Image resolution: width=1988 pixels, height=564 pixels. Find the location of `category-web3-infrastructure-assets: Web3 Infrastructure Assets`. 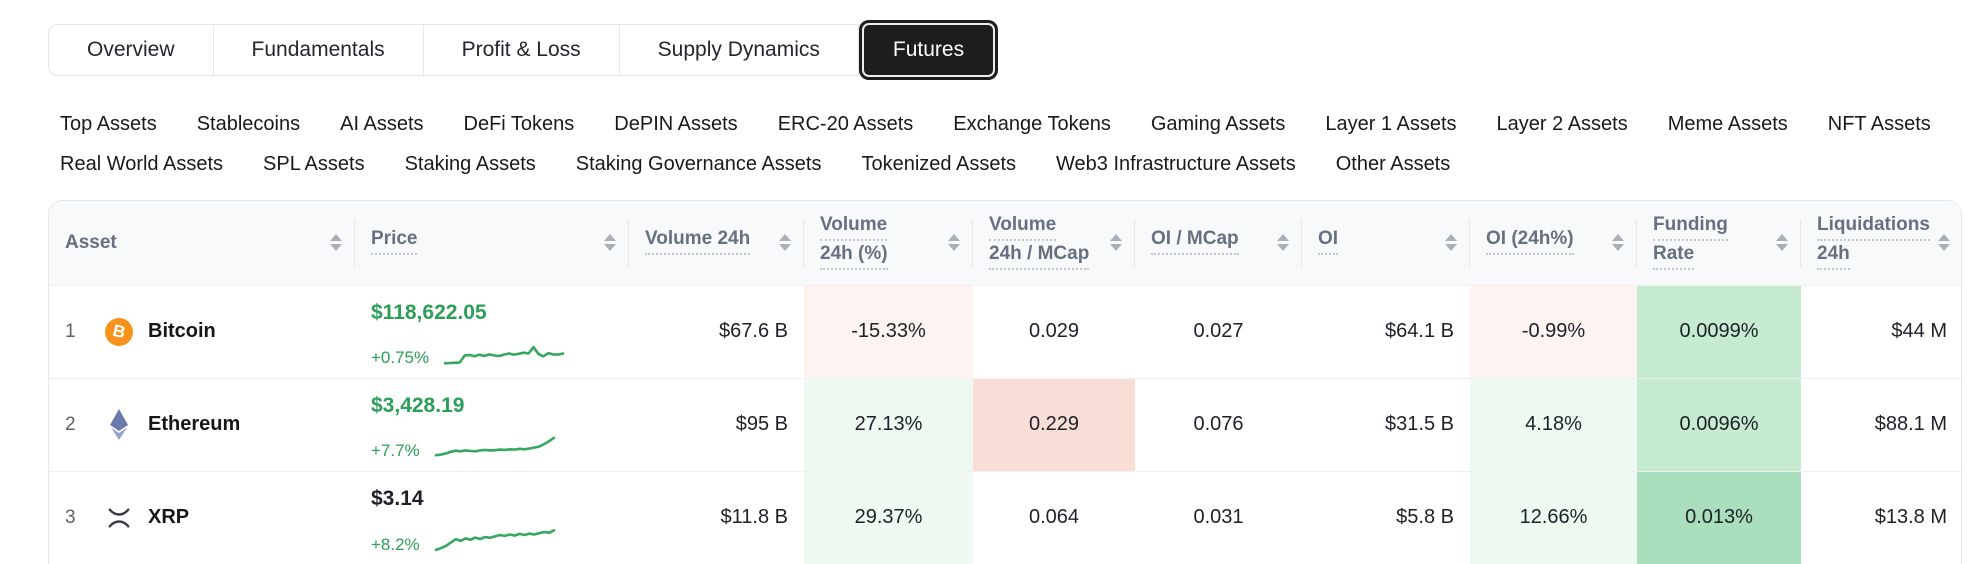

category-web3-infrastructure-assets: Web3 Infrastructure Assets is located at coordinates (1176, 164).